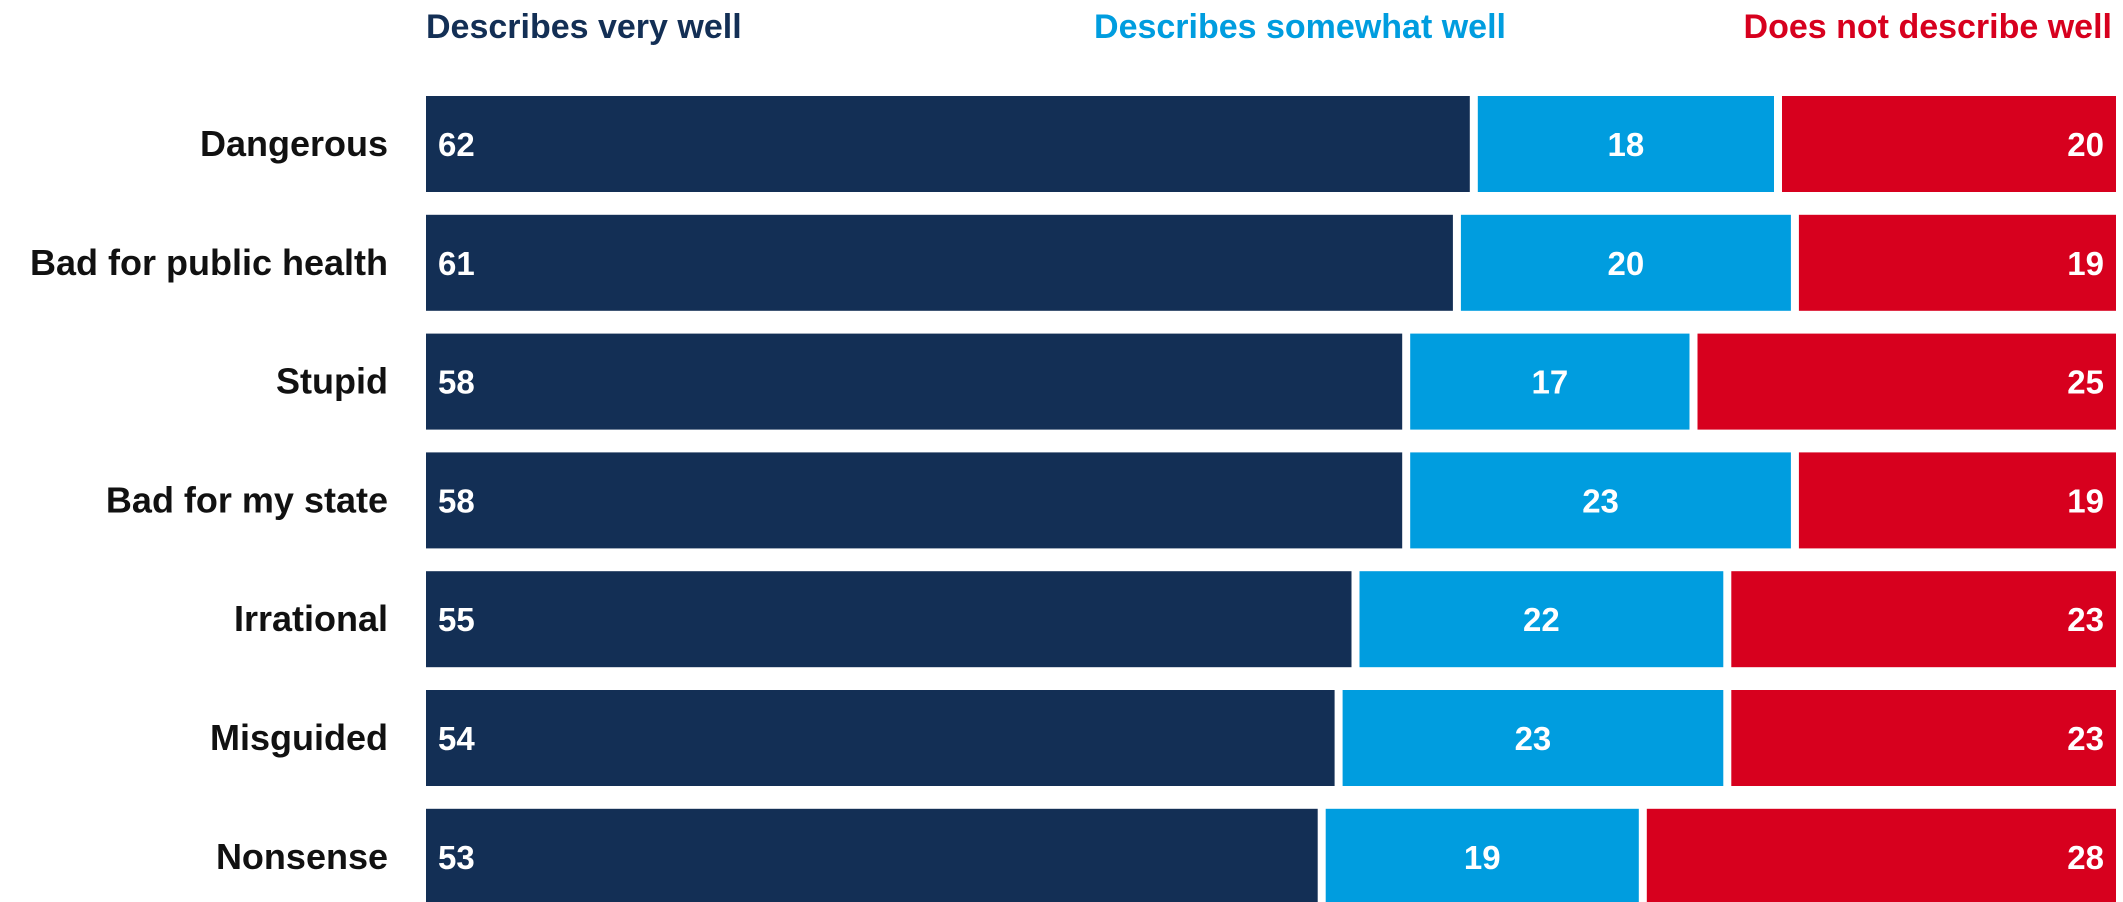 Image resolution: width=2123 pixels, height=902 pixels. Describe the element at coordinates (1923, 619) in the screenshot. I see `bar-irrational-does-not-describe-well` at that location.